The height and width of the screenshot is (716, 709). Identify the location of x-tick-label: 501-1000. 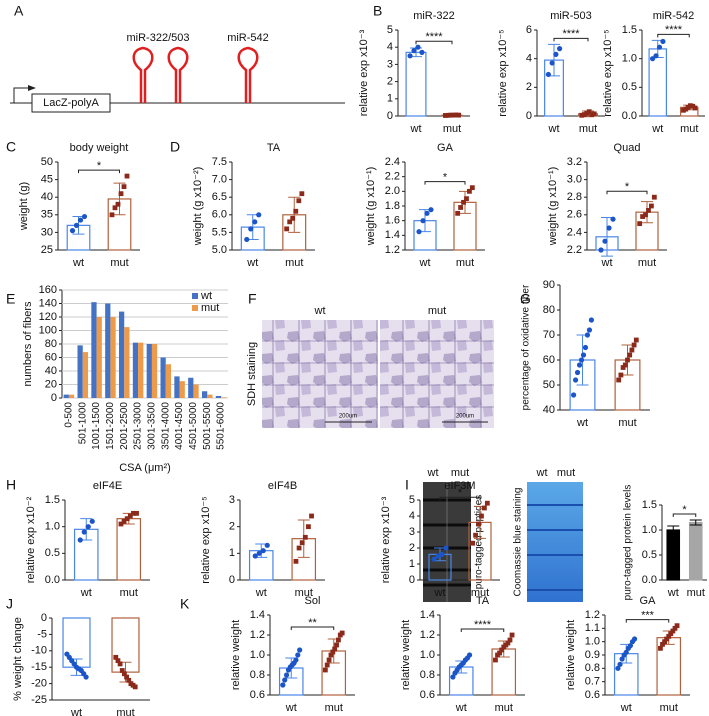
(82, 423).